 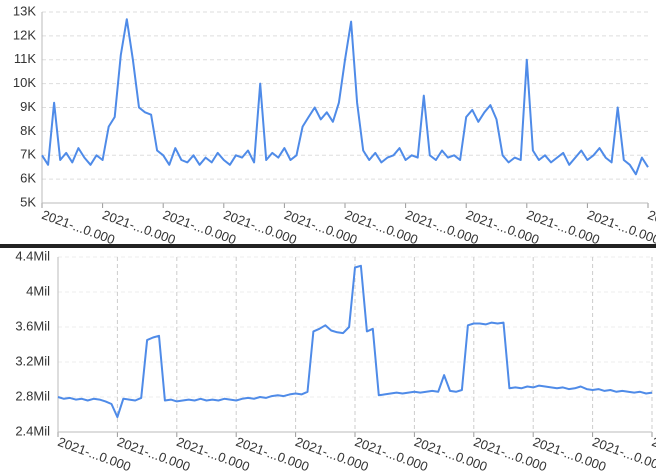 I want to click on y-tick-label: 8K, so click(x=28, y=130).